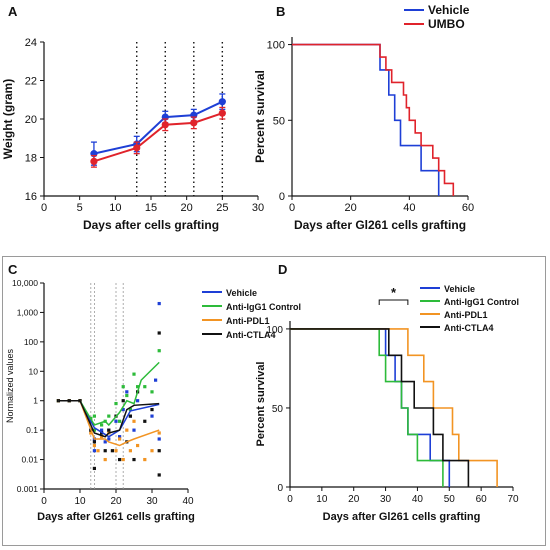 This screenshot has width=550, height=550. Describe the element at coordinates (151, 208) in the screenshot. I see `panel-a-x-tick-label: 15` at that location.